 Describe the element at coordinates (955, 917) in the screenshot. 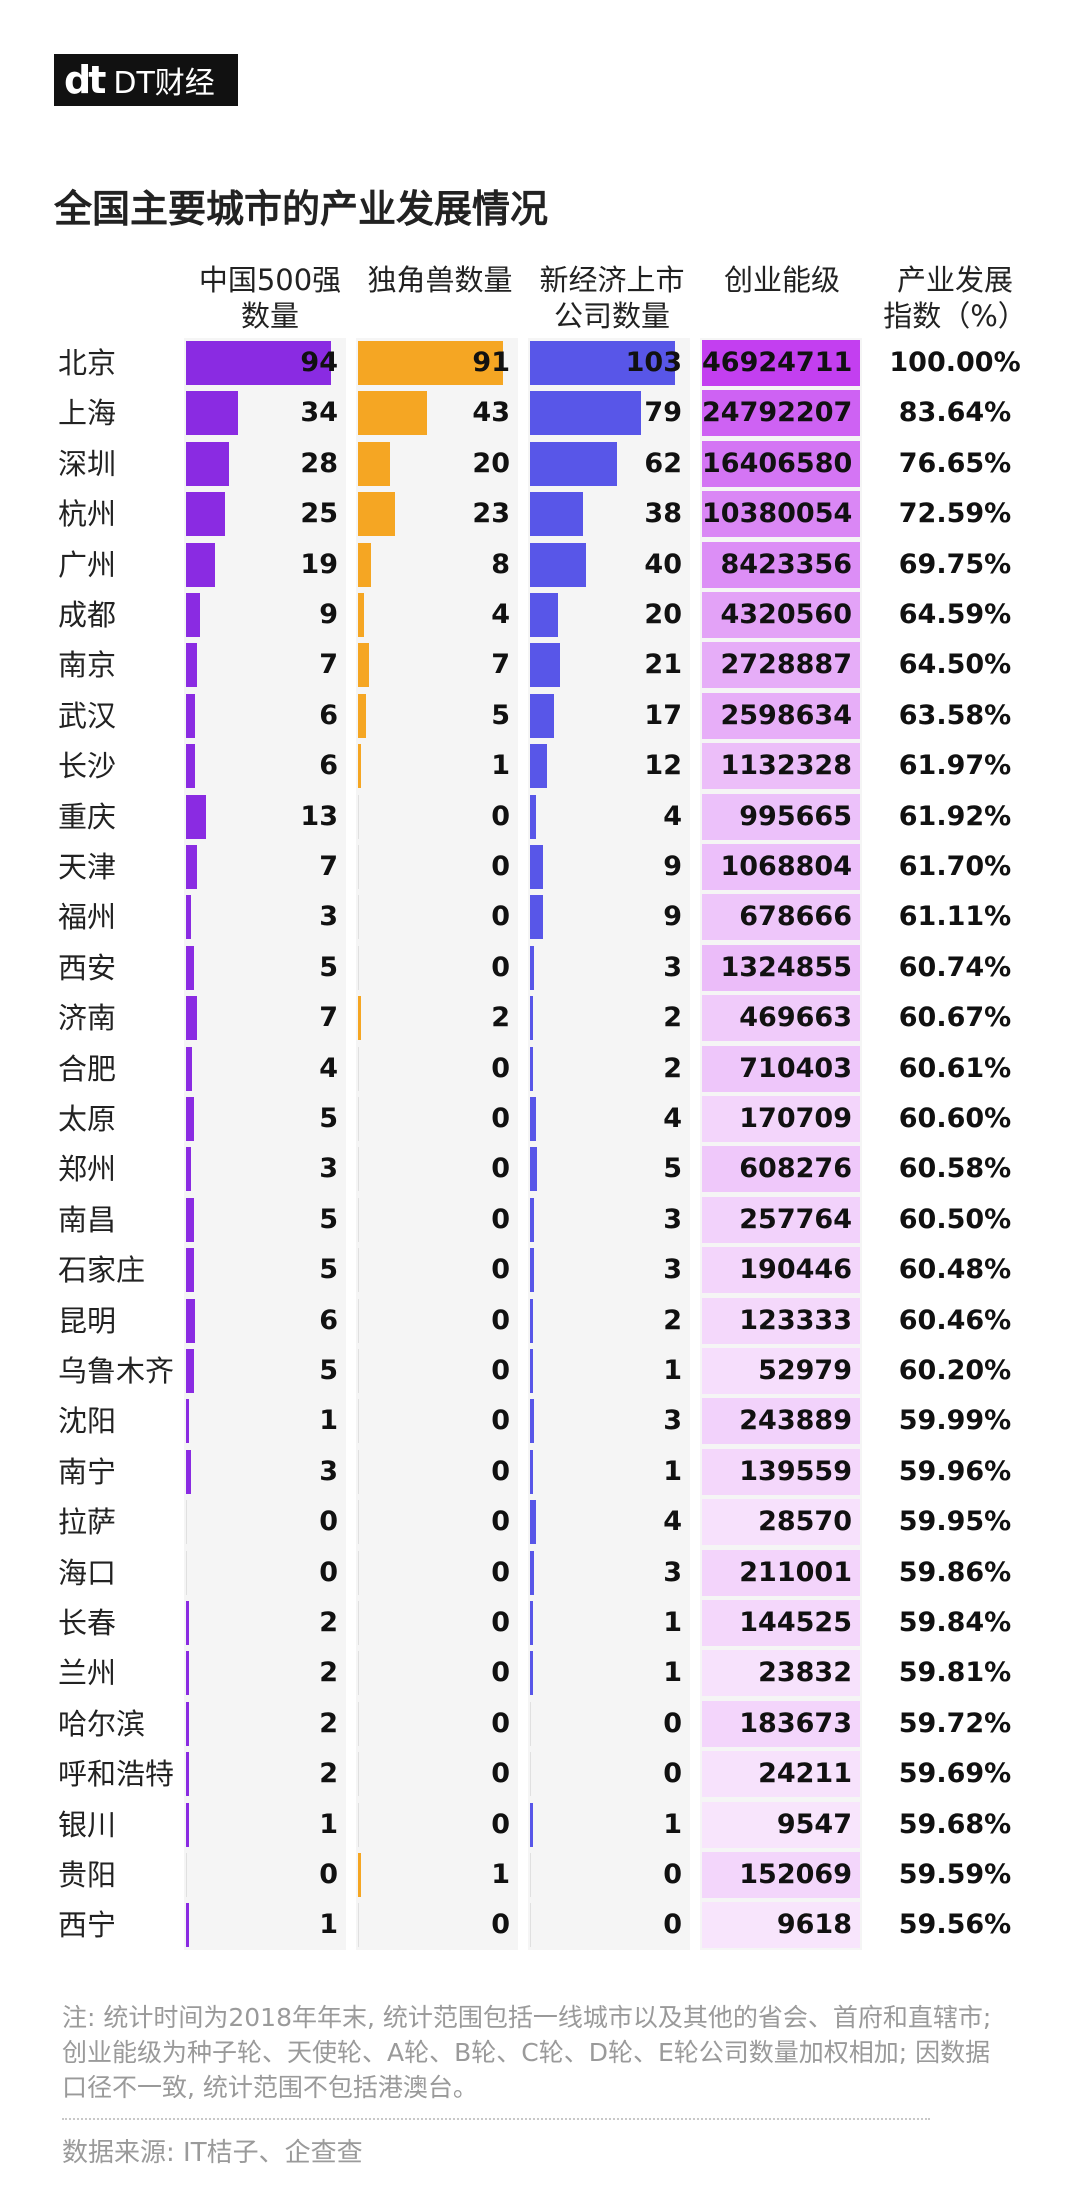

I see `value-index: 61.11%` at that location.